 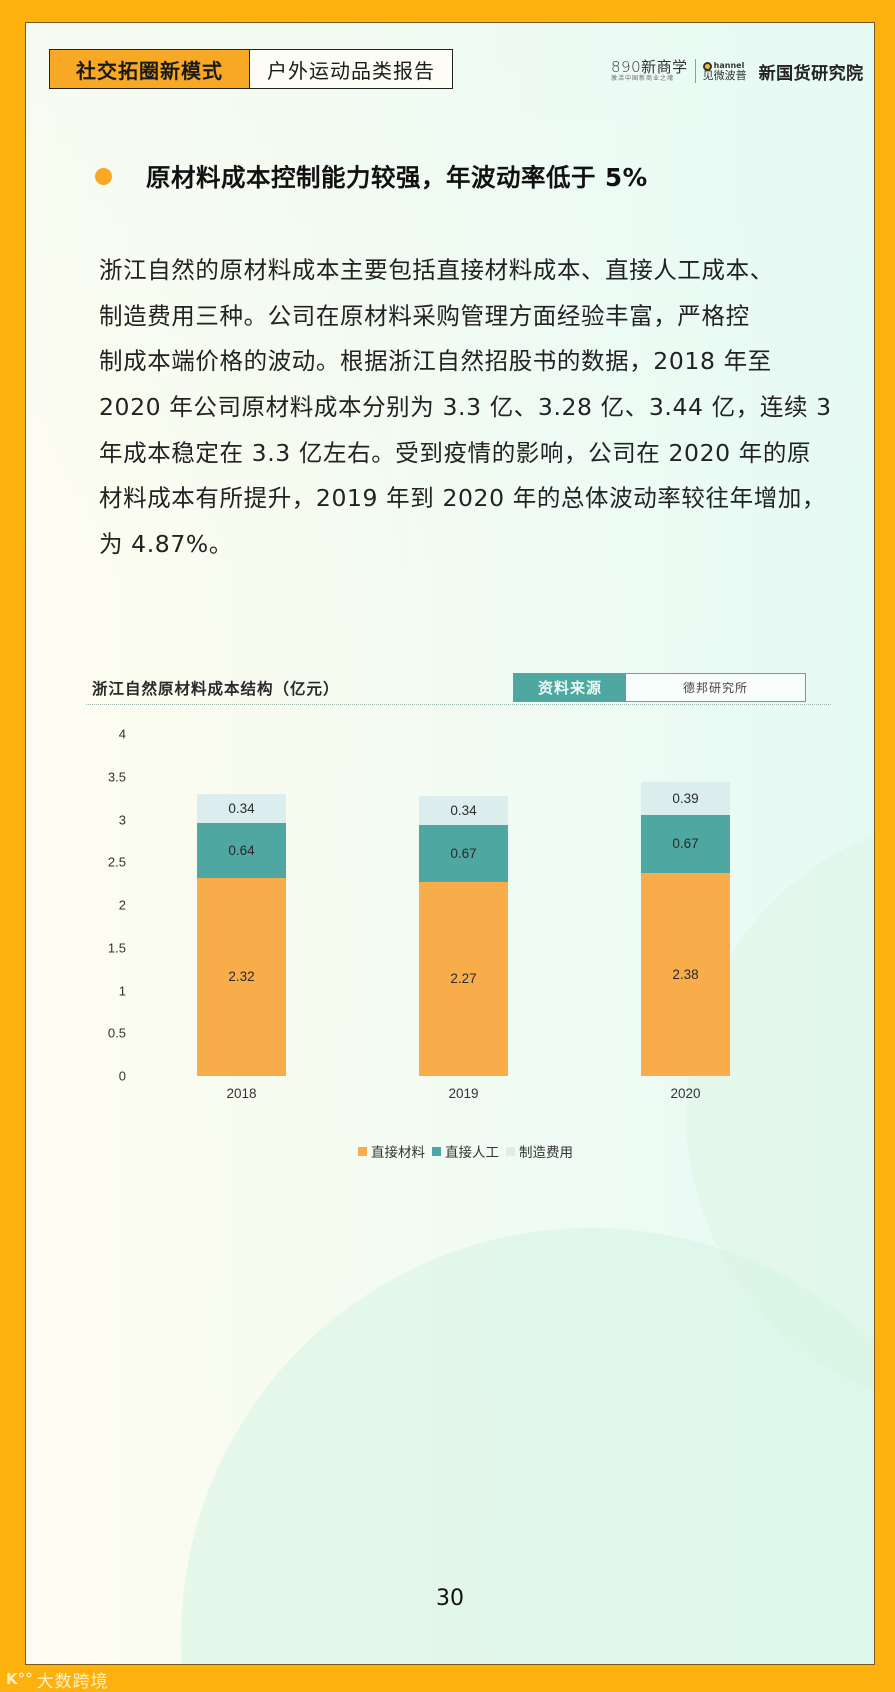 What do you see at coordinates (424, 315) in the screenshot?
I see `paragraph-line: 制造费用三种。公司在原材料采购管理方面经验丰富，严格控` at bounding box center [424, 315].